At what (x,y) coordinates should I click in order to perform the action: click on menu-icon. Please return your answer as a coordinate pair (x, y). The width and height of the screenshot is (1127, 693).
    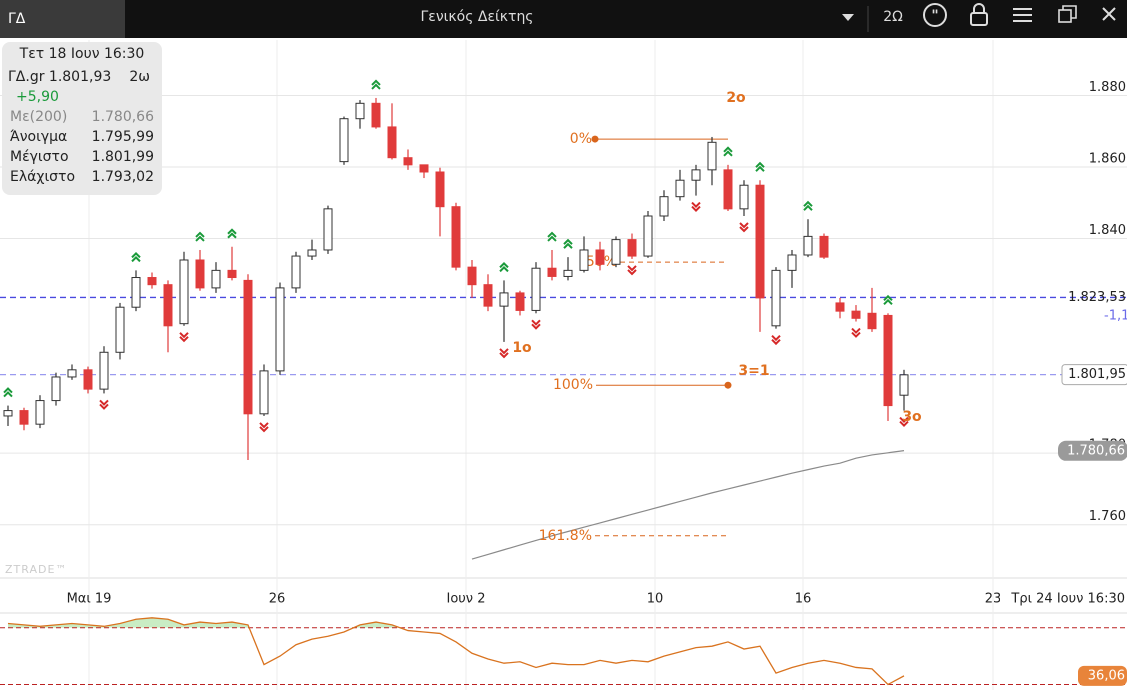
    Looking at the image, I should click on (1022, 15).